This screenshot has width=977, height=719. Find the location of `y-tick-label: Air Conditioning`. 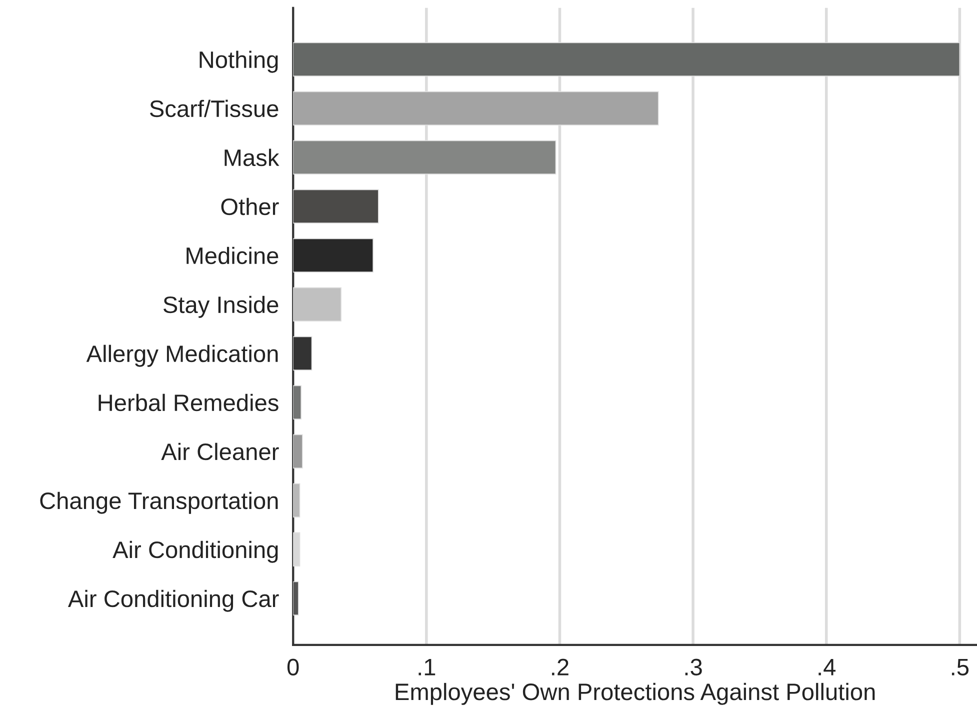

y-tick-label: Air Conditioning is located at coordinates (195, 551).